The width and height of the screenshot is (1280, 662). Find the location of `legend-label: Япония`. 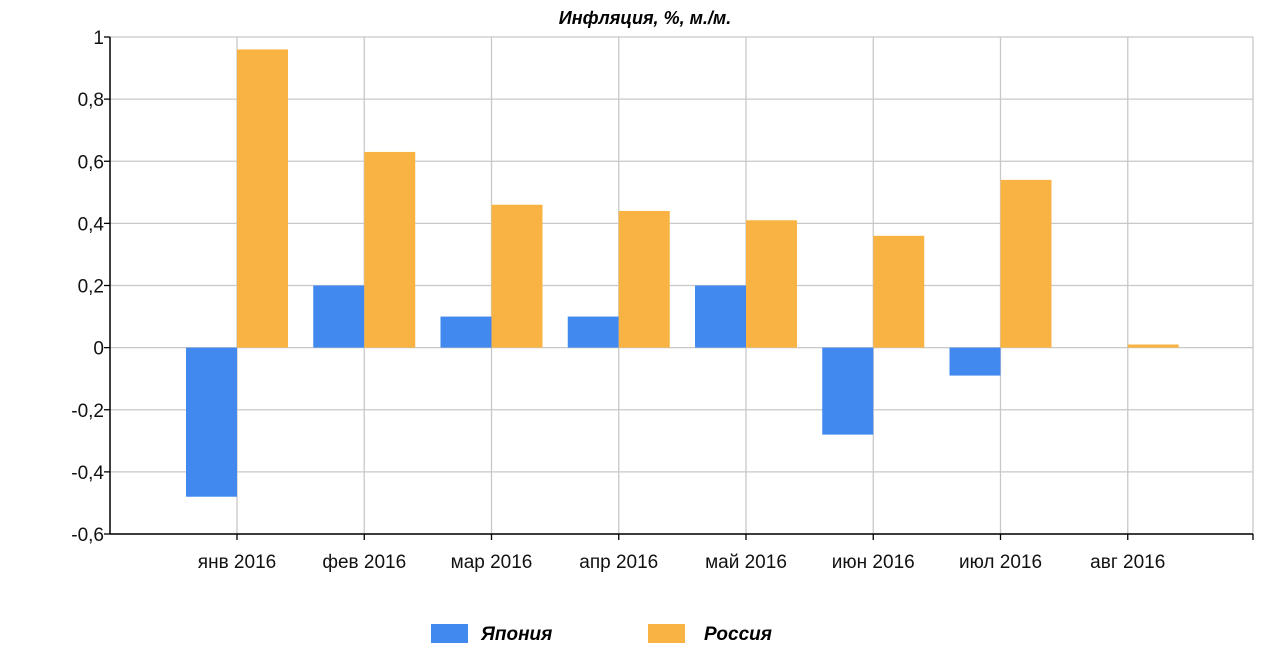

legend-label: Япония is located at coordinates (516, 634).